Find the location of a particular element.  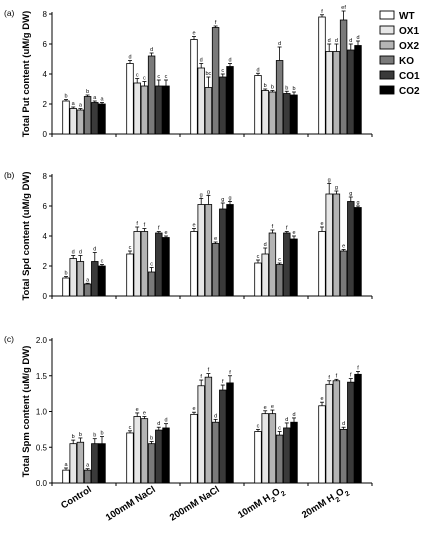

x-category-label: Control is located at coordinates (76, 497).